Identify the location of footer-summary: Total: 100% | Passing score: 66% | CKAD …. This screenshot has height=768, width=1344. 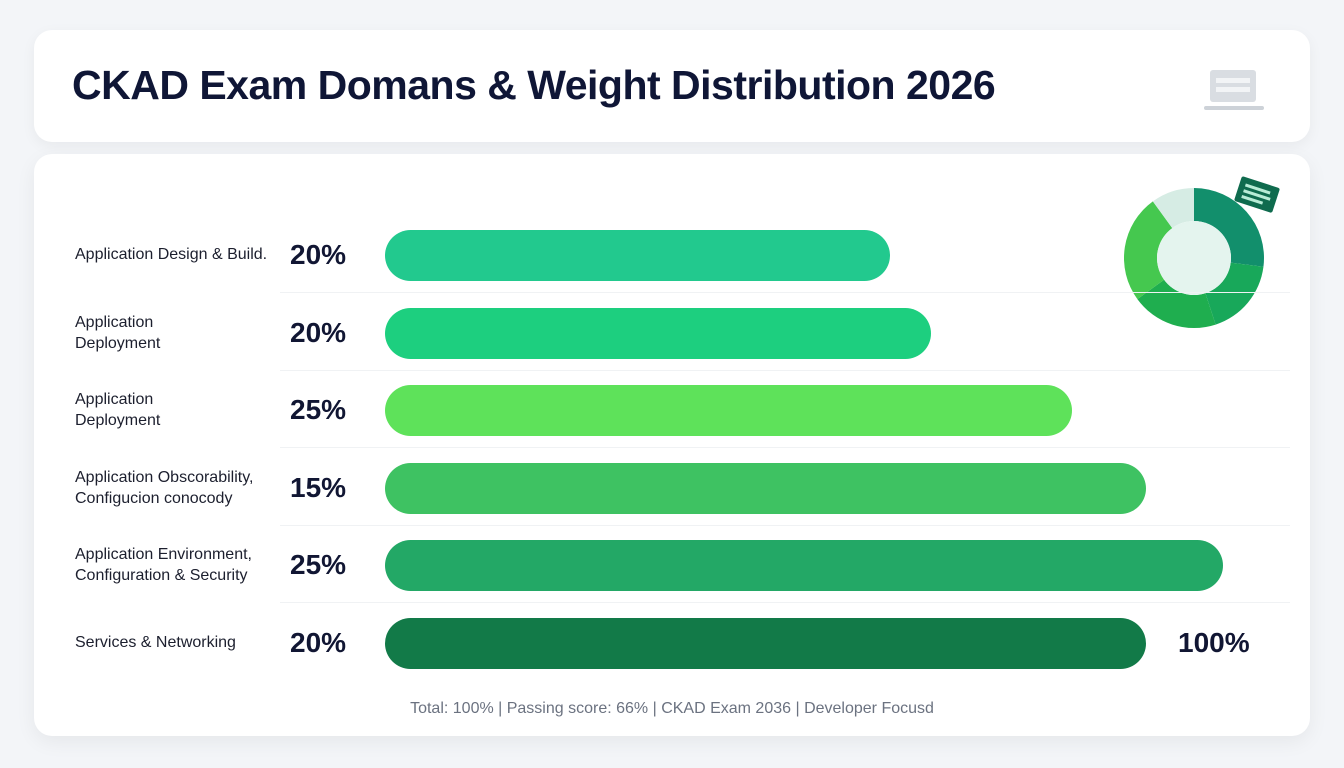
(672, 708).